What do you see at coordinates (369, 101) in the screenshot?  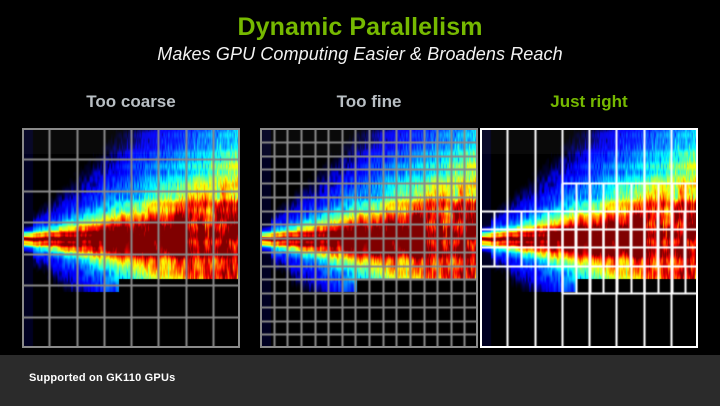 I see `panel-caption-too-fine: Too fine` at bounding box center [369, 101].